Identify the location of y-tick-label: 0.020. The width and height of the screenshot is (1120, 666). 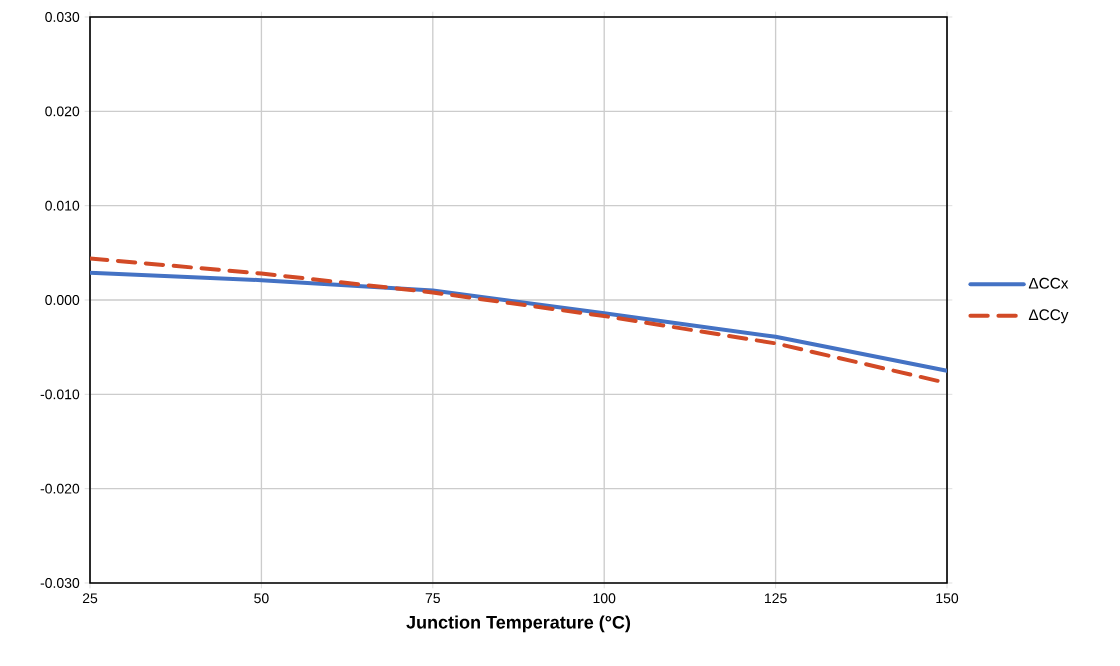
(62, 111).